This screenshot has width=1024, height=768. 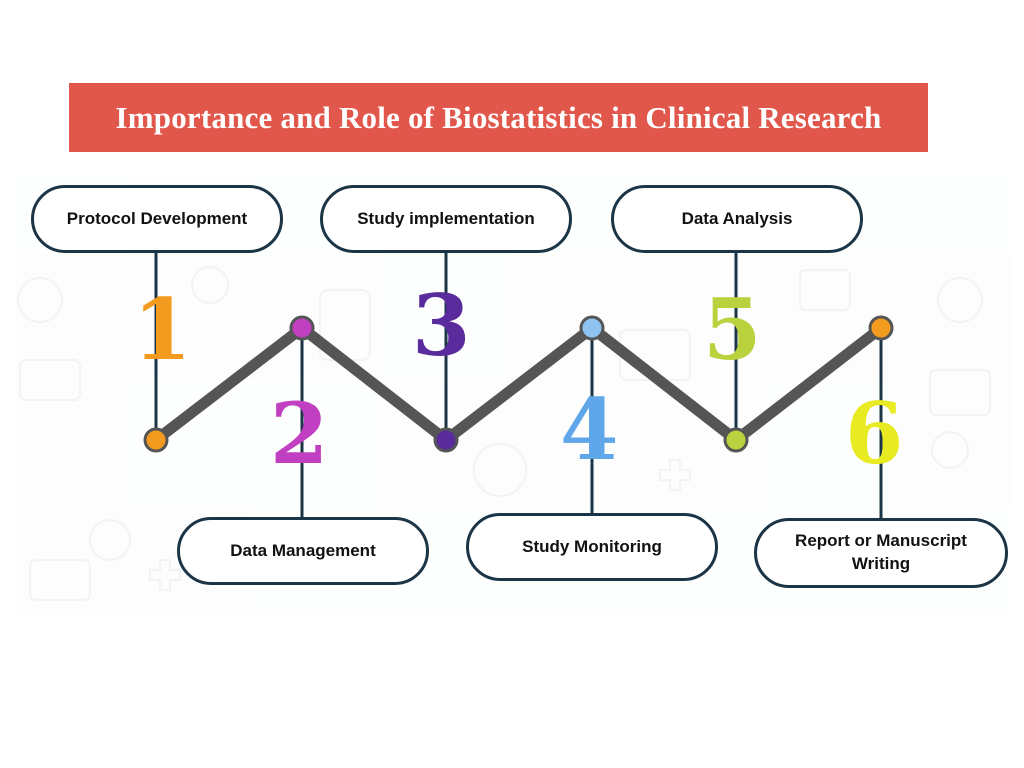 I want to click on step-box-study-monitoring: Study Monitoring, so click(x=592, y=547).